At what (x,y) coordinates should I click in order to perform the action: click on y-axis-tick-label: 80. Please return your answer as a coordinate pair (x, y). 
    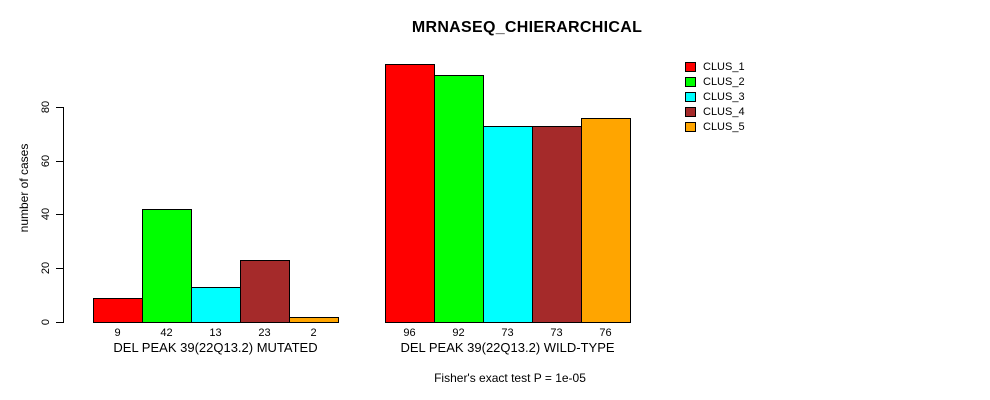
    Looking at the image, I should click on (46, 107).